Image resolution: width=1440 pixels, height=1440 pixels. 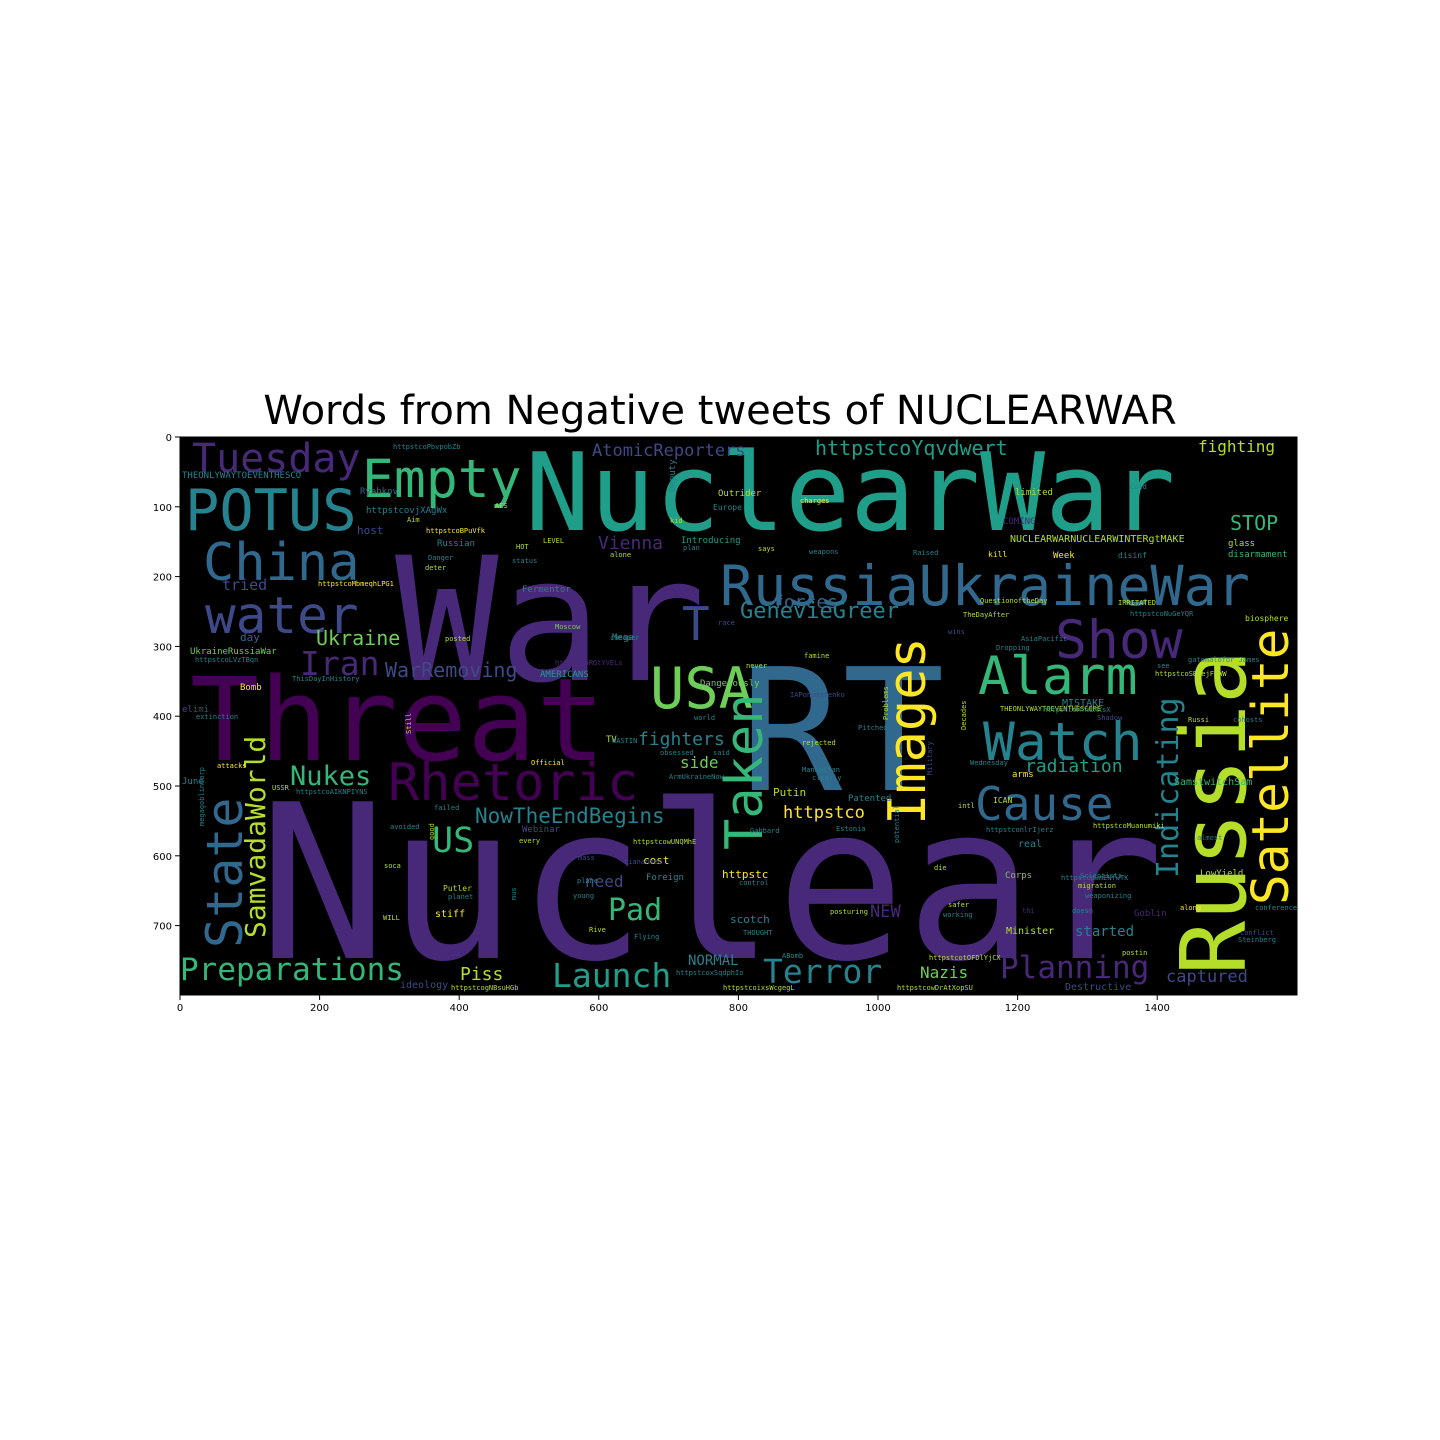 What do you see at coordinates (409, 723) in the screenshot?
I see `word-194: Still` at bounding box center [409, 723].